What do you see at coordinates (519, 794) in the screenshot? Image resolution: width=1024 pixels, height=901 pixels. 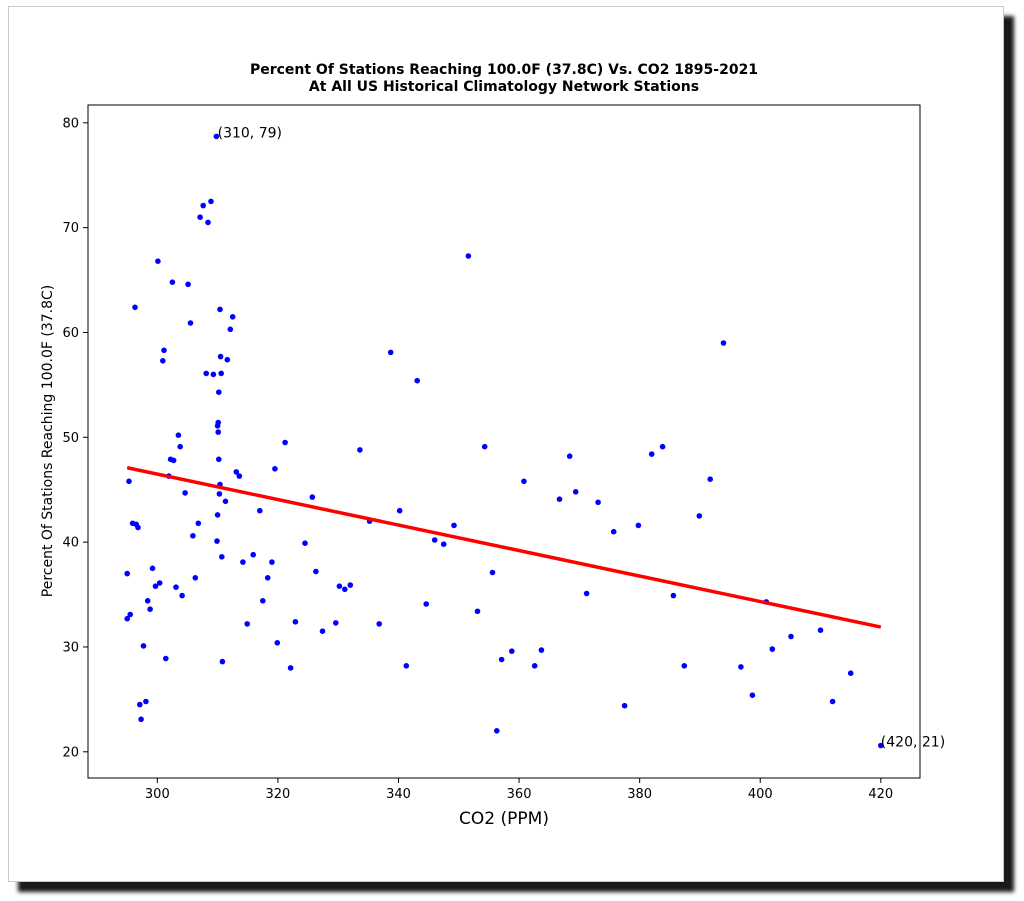 I see `x-tick-label: 360` at bounding box center [519, 794].